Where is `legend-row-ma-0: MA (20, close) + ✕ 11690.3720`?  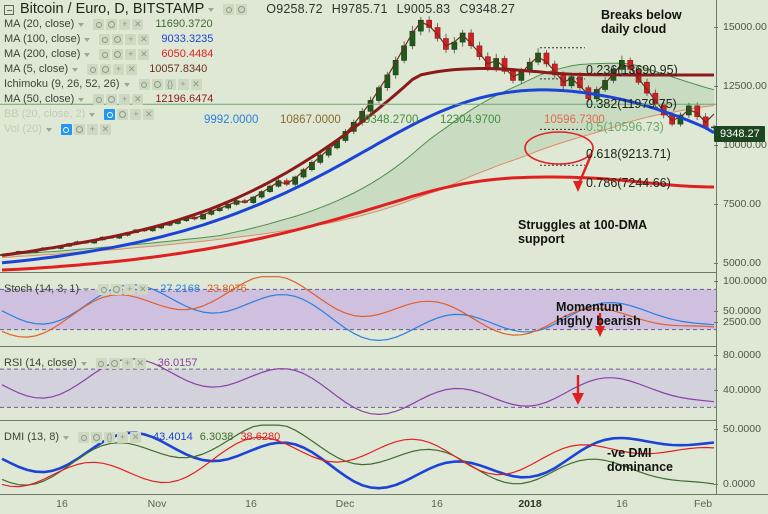 legend-row-ma-0: MA (20, close) + ✕ 11690.3720 is located at coordinates (264, 24).